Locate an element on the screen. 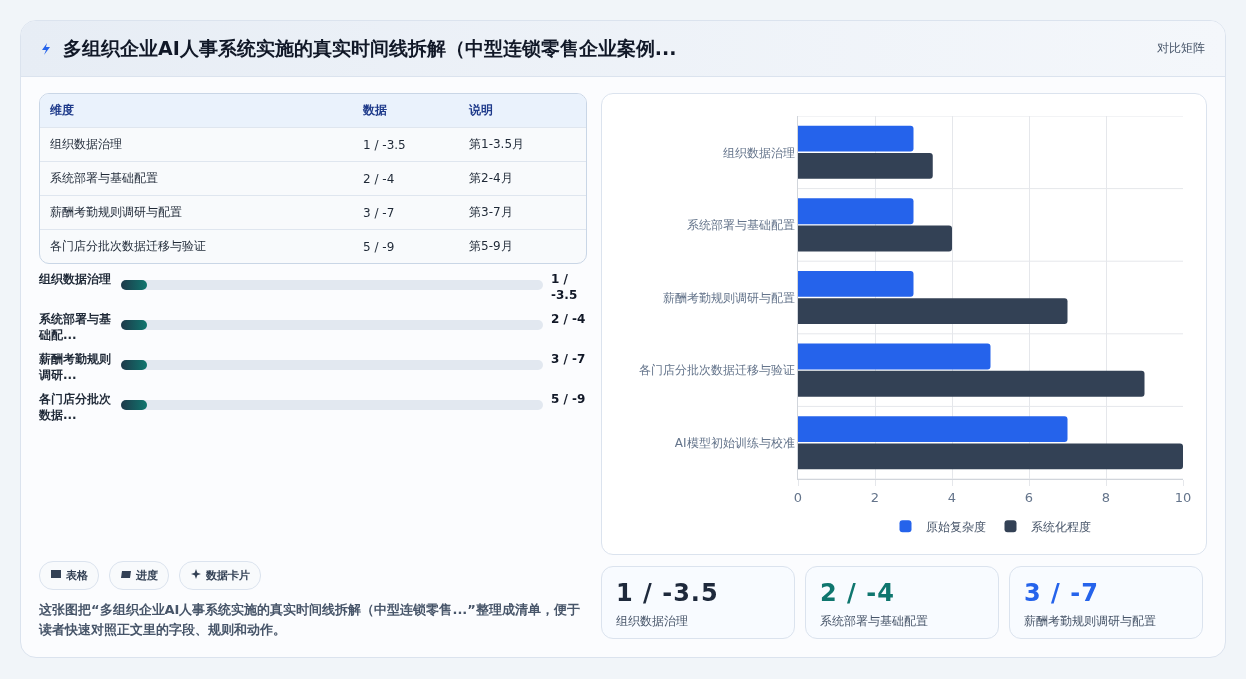 This screenshot has width=1246, height=679. text: 第3-7月 is located at coordinates (491, 212).